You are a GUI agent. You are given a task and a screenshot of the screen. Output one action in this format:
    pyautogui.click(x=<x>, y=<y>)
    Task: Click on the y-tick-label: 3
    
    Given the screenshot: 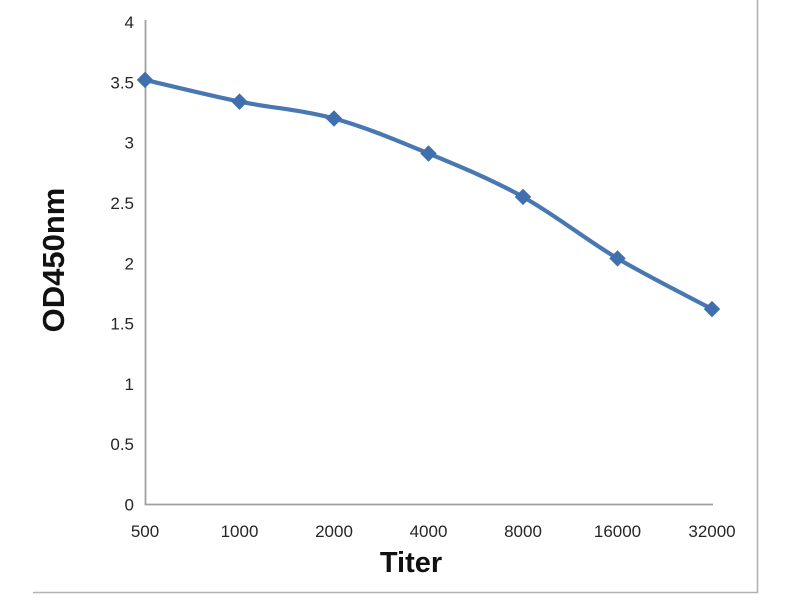 What is the action you would take?
    pyautogui.click(x=129, y=143)
    